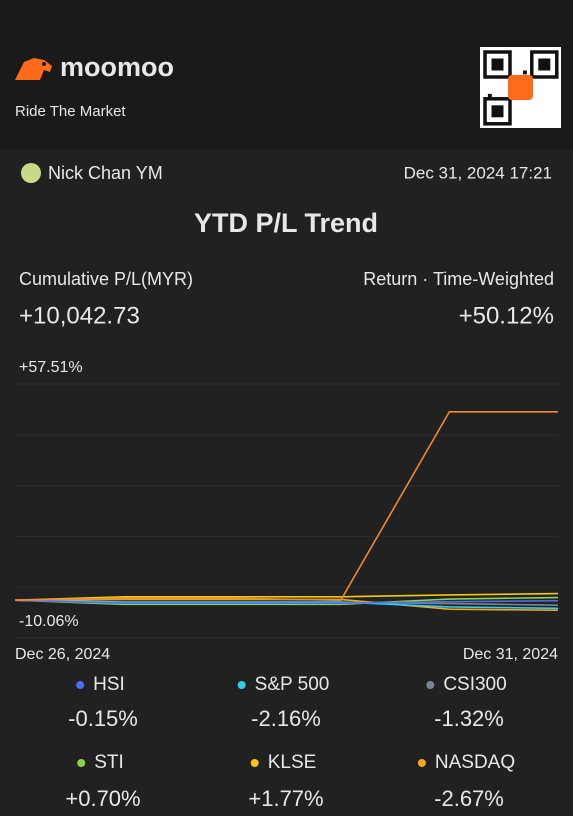 The image size is (573, 816). I want to click on logo-icon, so click(33, 69).